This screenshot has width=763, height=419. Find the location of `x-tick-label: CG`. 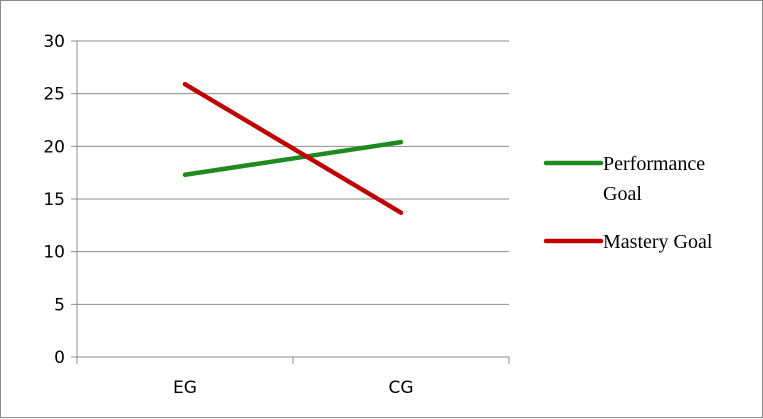

x-tick-label: CG is located at coordinates (400, 388).